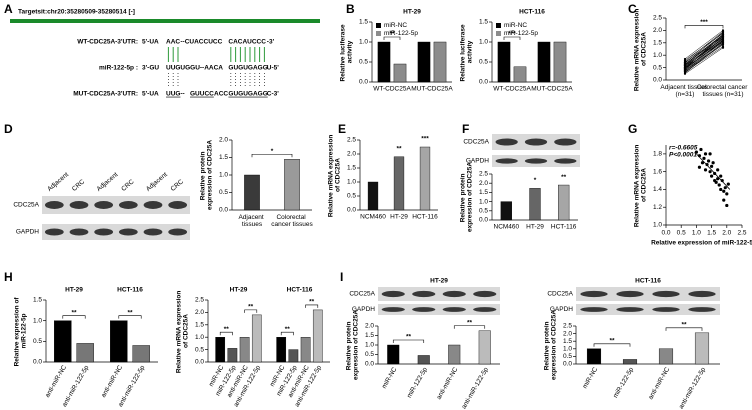 This screenshot has height=410, width=752. I want to click on y-axis-label: Relative luciferase activity, so click(466, 52).